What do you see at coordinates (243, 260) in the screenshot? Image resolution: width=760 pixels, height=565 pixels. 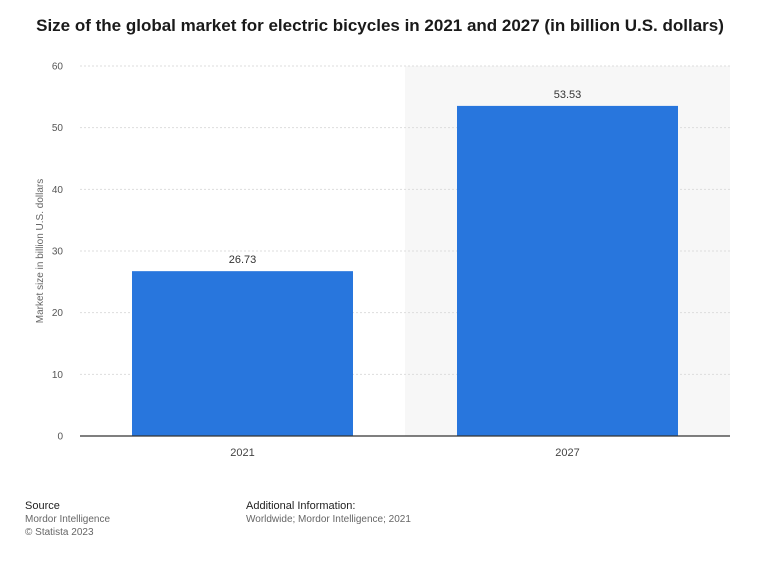 I see `value-label-2021: 26.73` at bounding box center [243, 260].